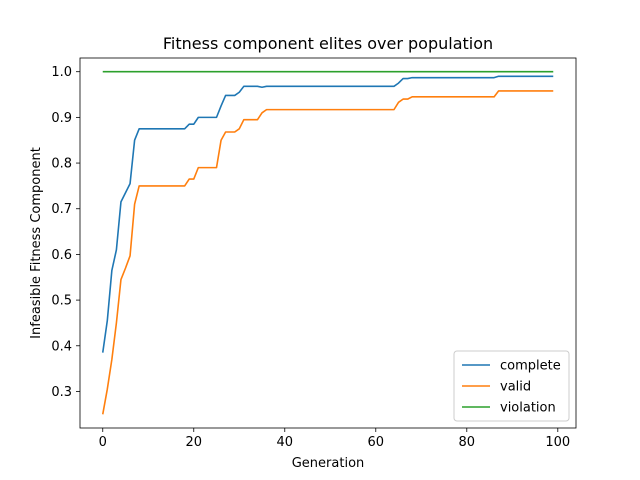 The image size is (640, 480). I want to click on legend-label-complete: complete, so click(530, 366).